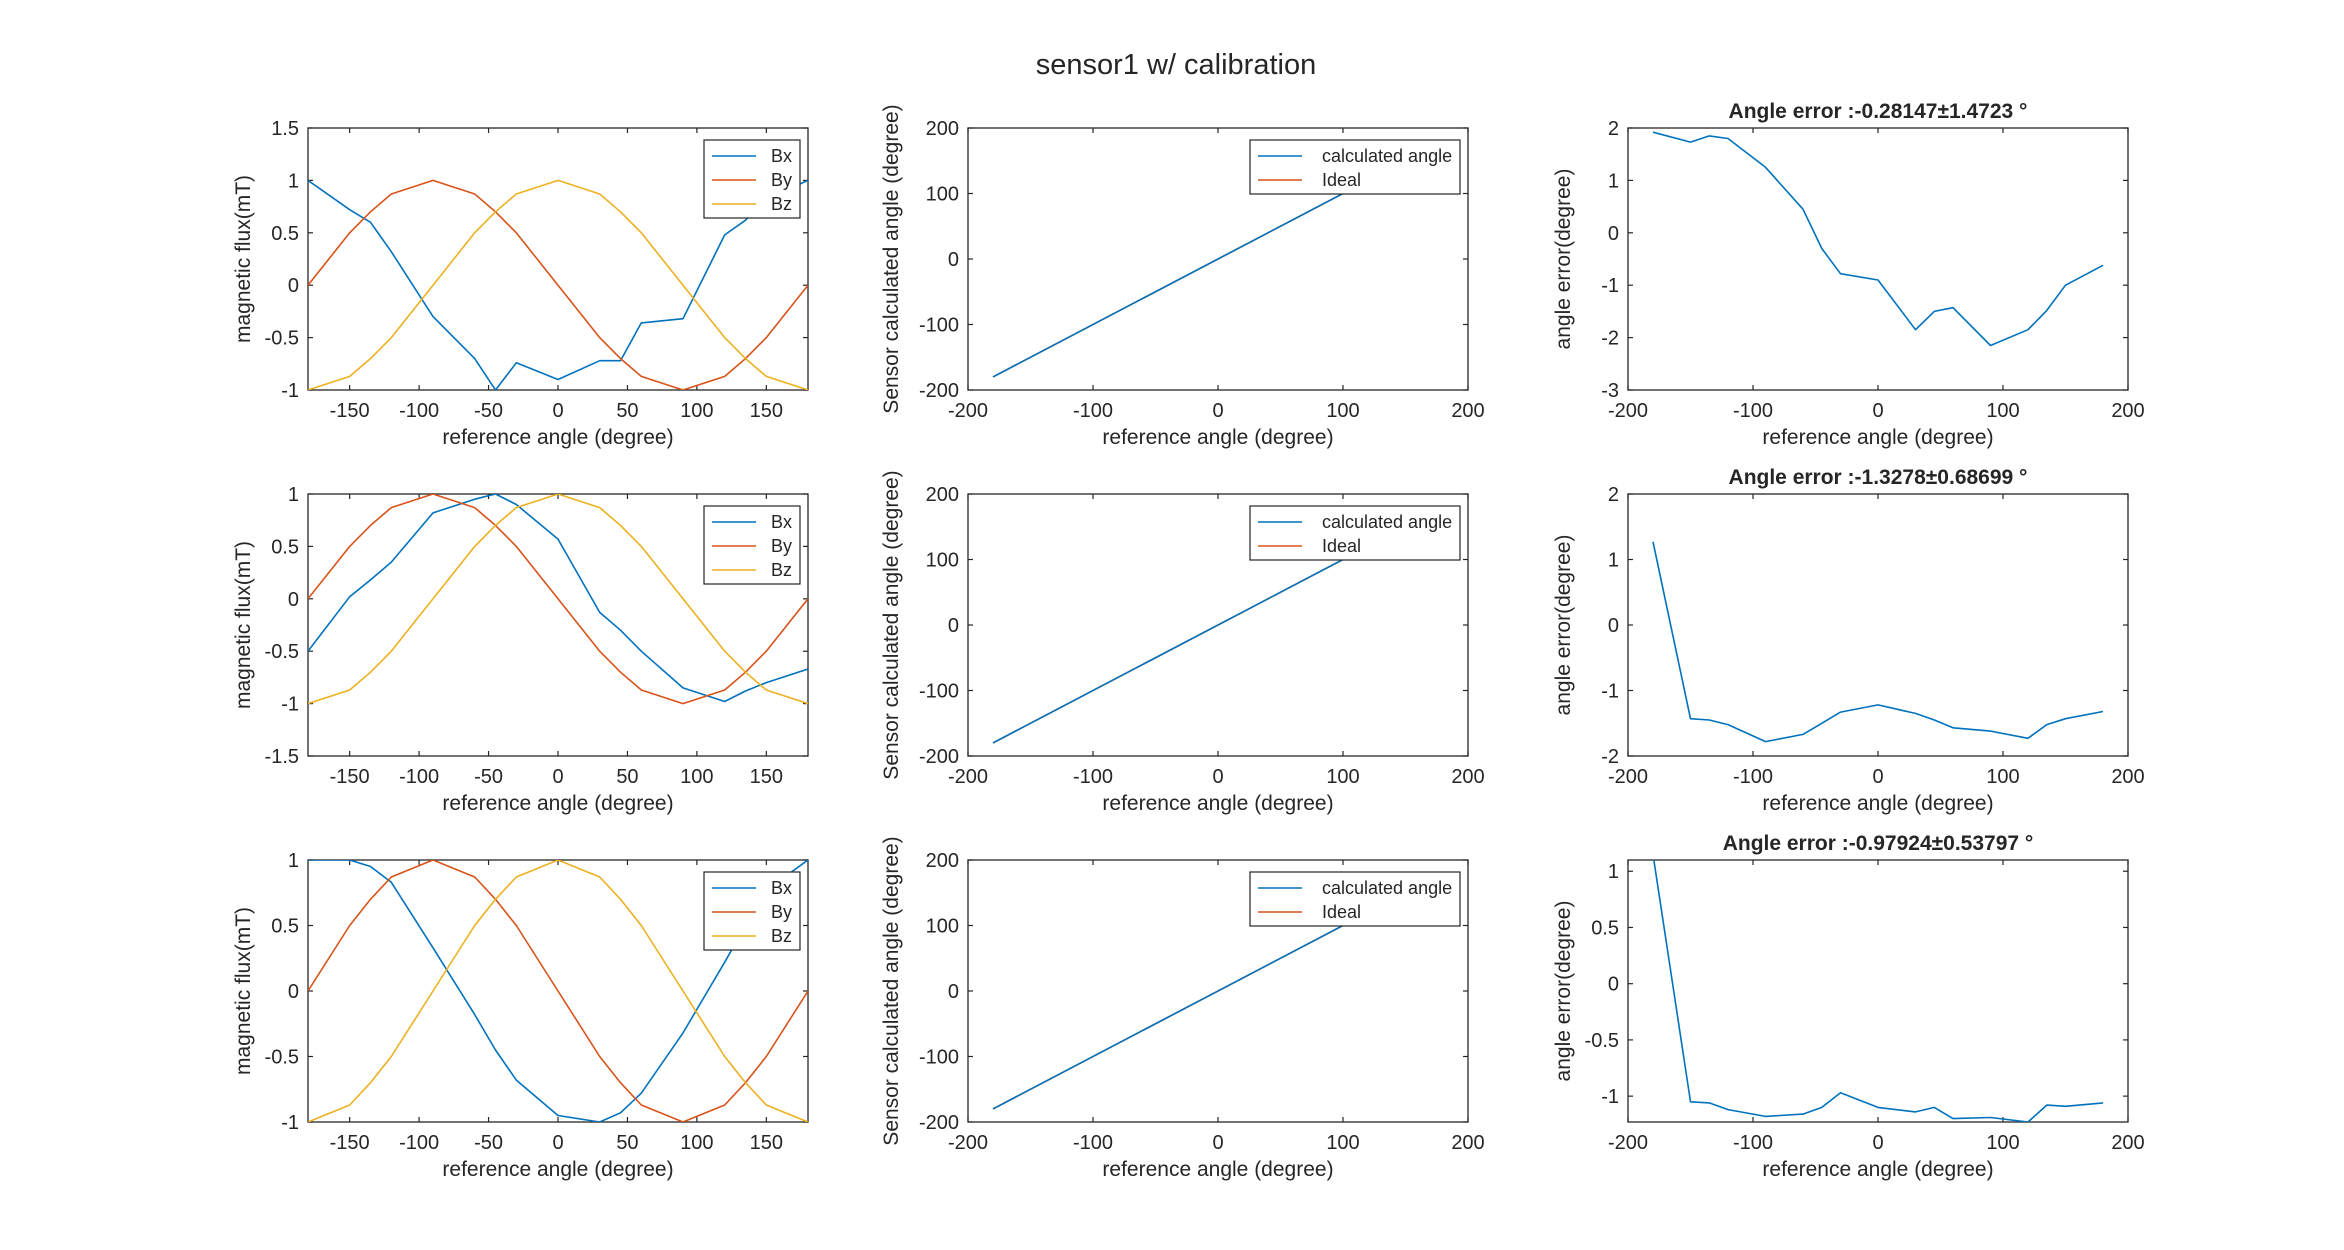 The image size is (2344, 1250). I want to click on y-tick-label: 0.5, so click(1605, 928).